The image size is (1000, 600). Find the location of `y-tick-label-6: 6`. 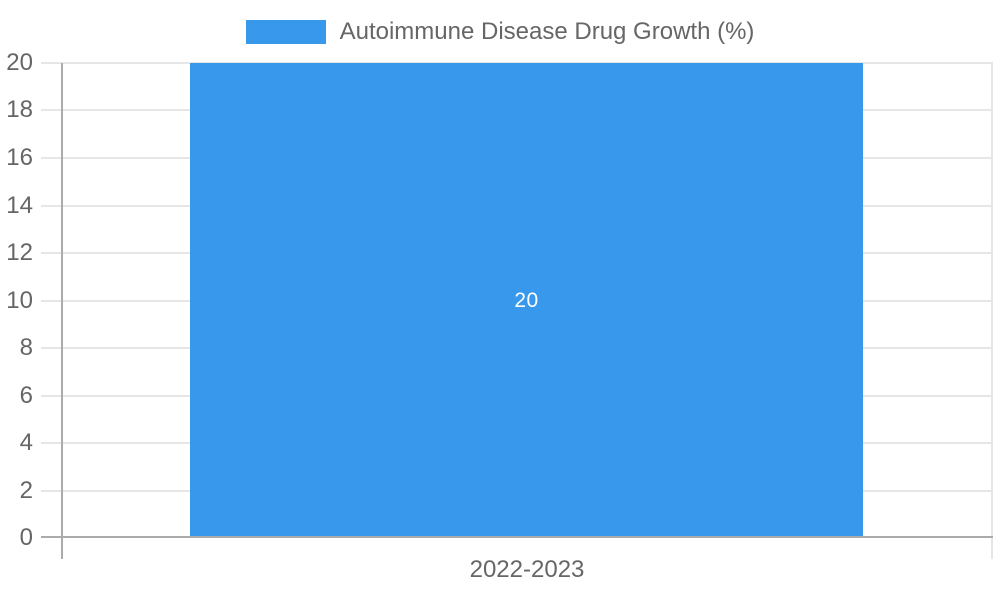

y-tick-label-6: 6 is located at coordinates (26, 395).